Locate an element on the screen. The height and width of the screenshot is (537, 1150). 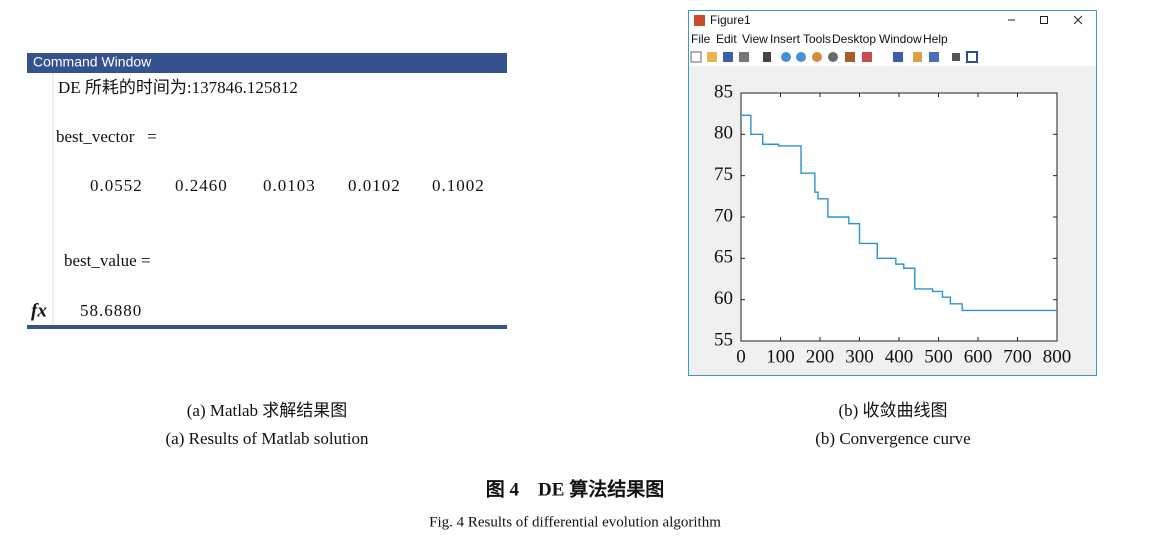
bottom-border is located at coordinates (267, 327).